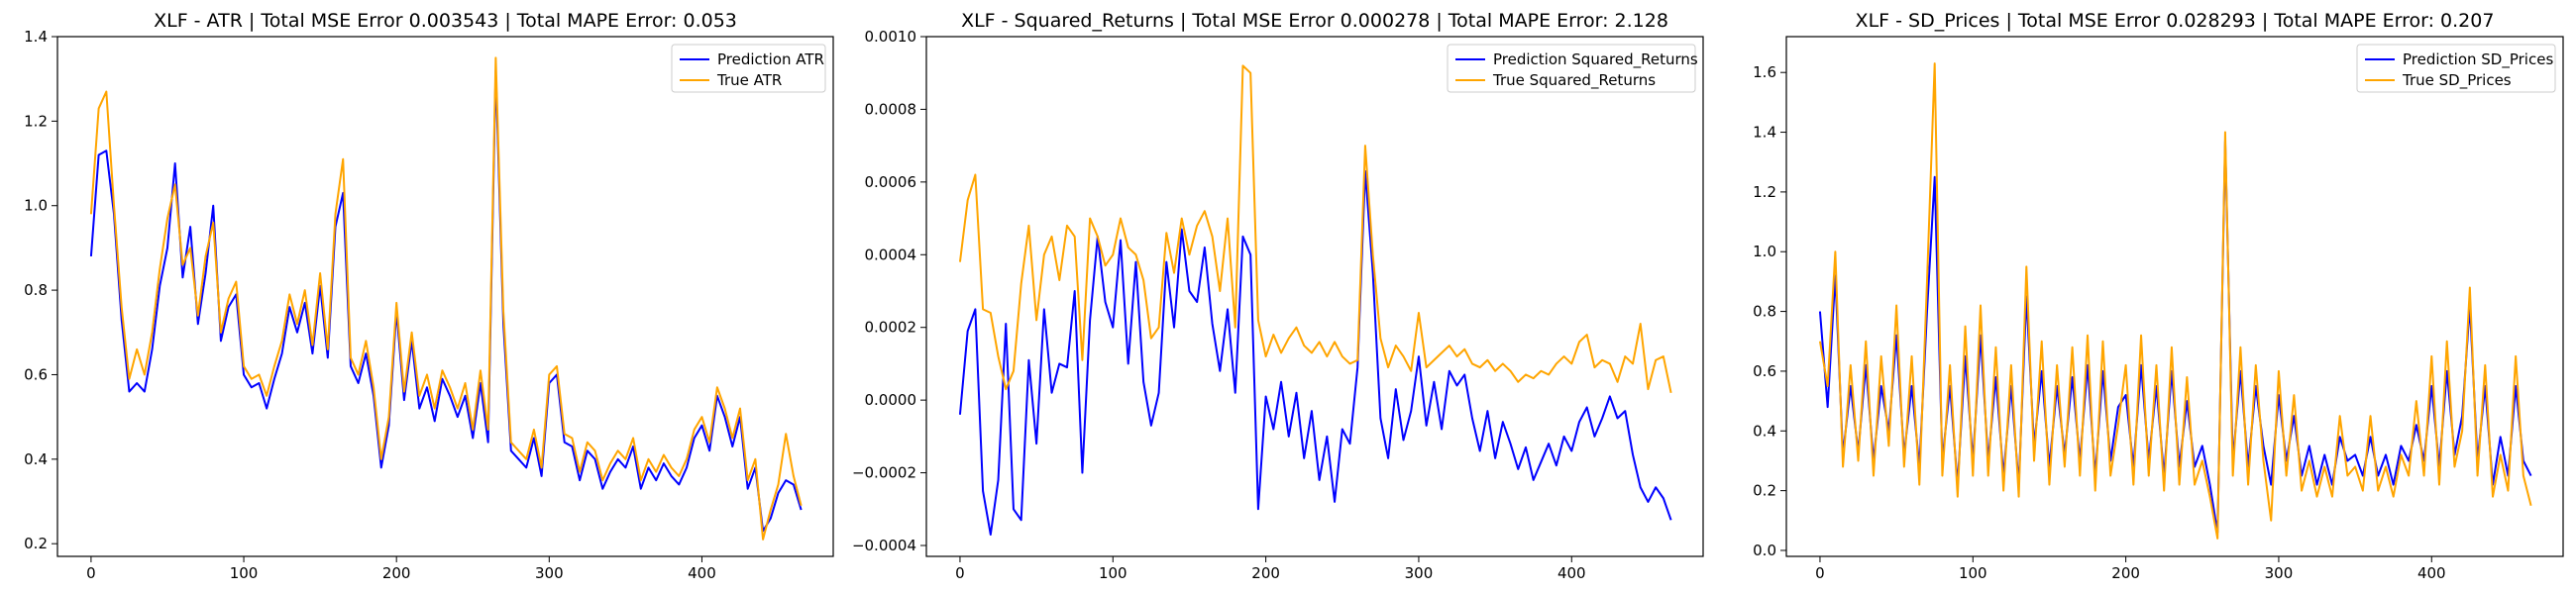 The image size is (2576, 594). What do you see at coordinates (749, 80) in the screenshot?
I see `legend-label-true: True ATR` at bounding box center [749, 80].